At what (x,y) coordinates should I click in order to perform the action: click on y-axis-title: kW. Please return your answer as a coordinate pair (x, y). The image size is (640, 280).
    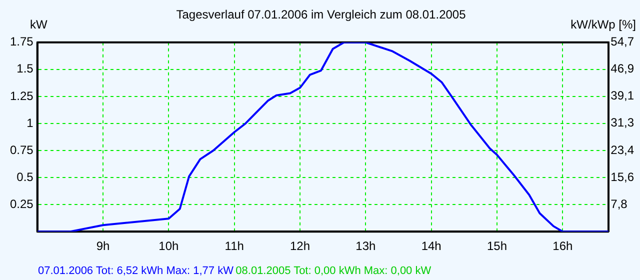
    Looking at the image, I should click on (39, 24).